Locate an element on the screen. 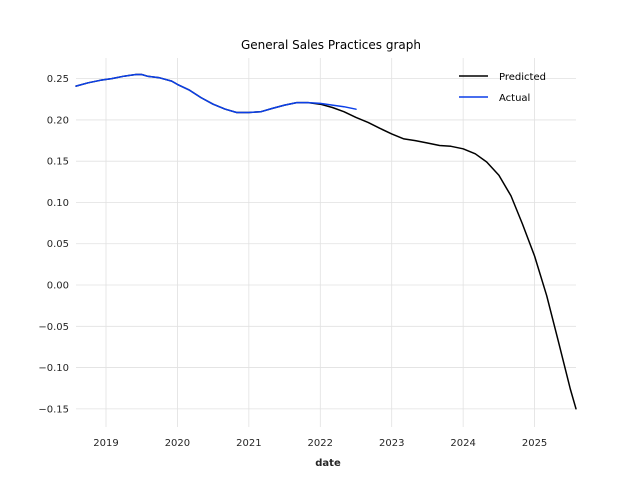 This screenshot has width=640, height=480. x-tick-label: 2022 is located at coordinates (320, 443).